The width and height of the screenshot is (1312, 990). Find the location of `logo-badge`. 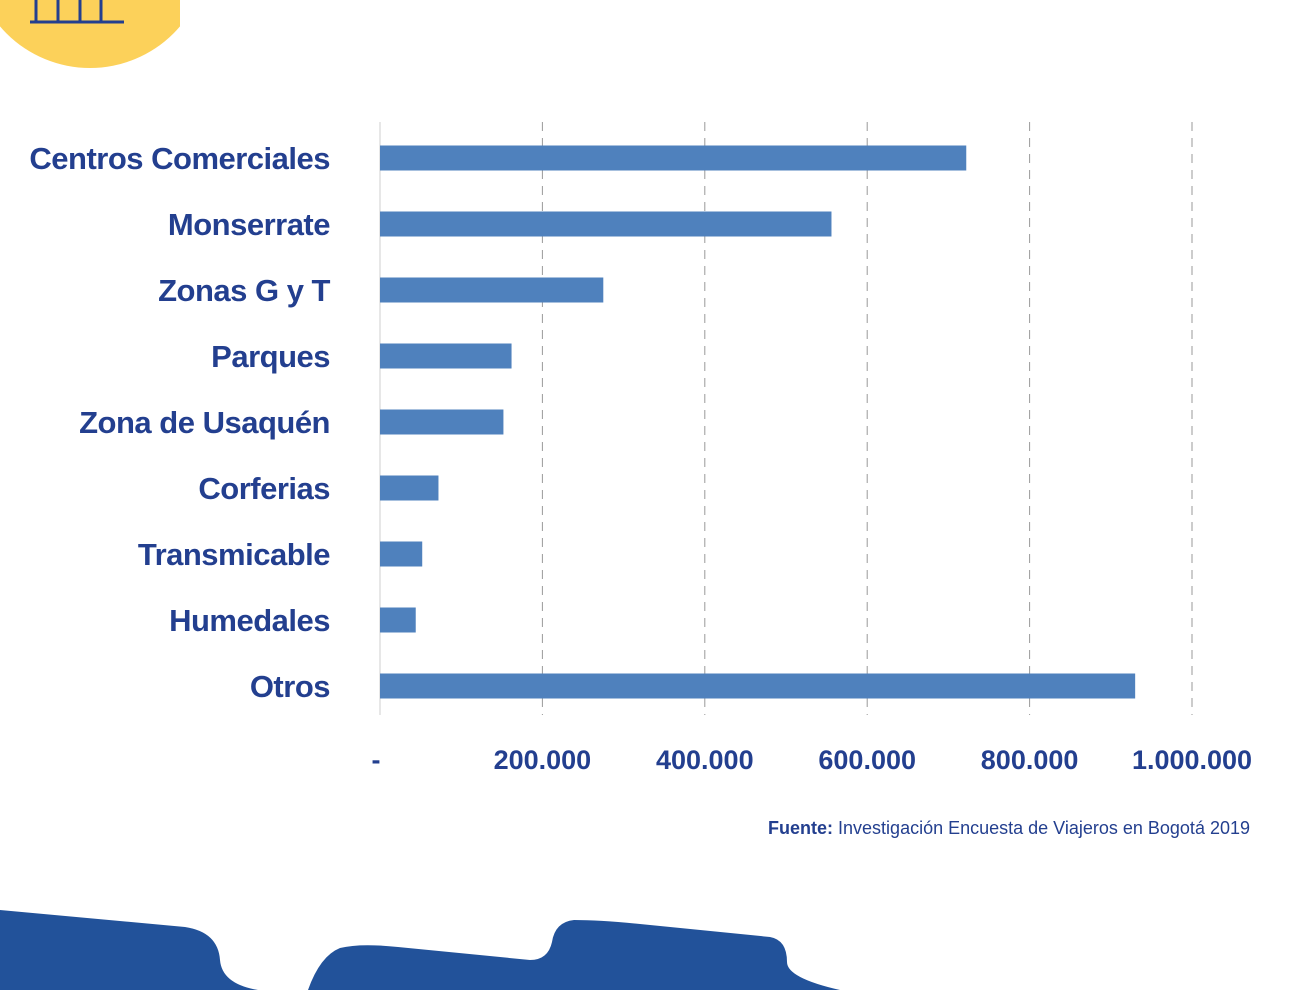

logo-badge is located at coordinates (90, 34).